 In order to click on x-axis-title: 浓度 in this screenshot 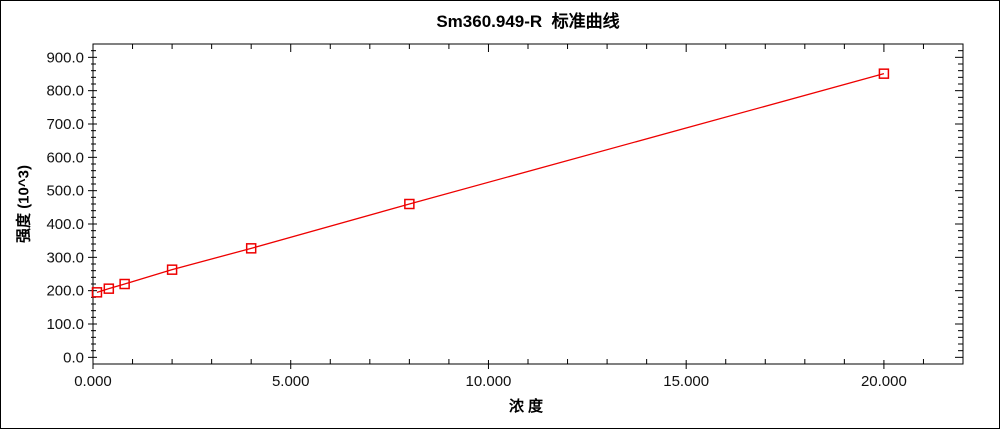, I will do `click(527, 406)`.